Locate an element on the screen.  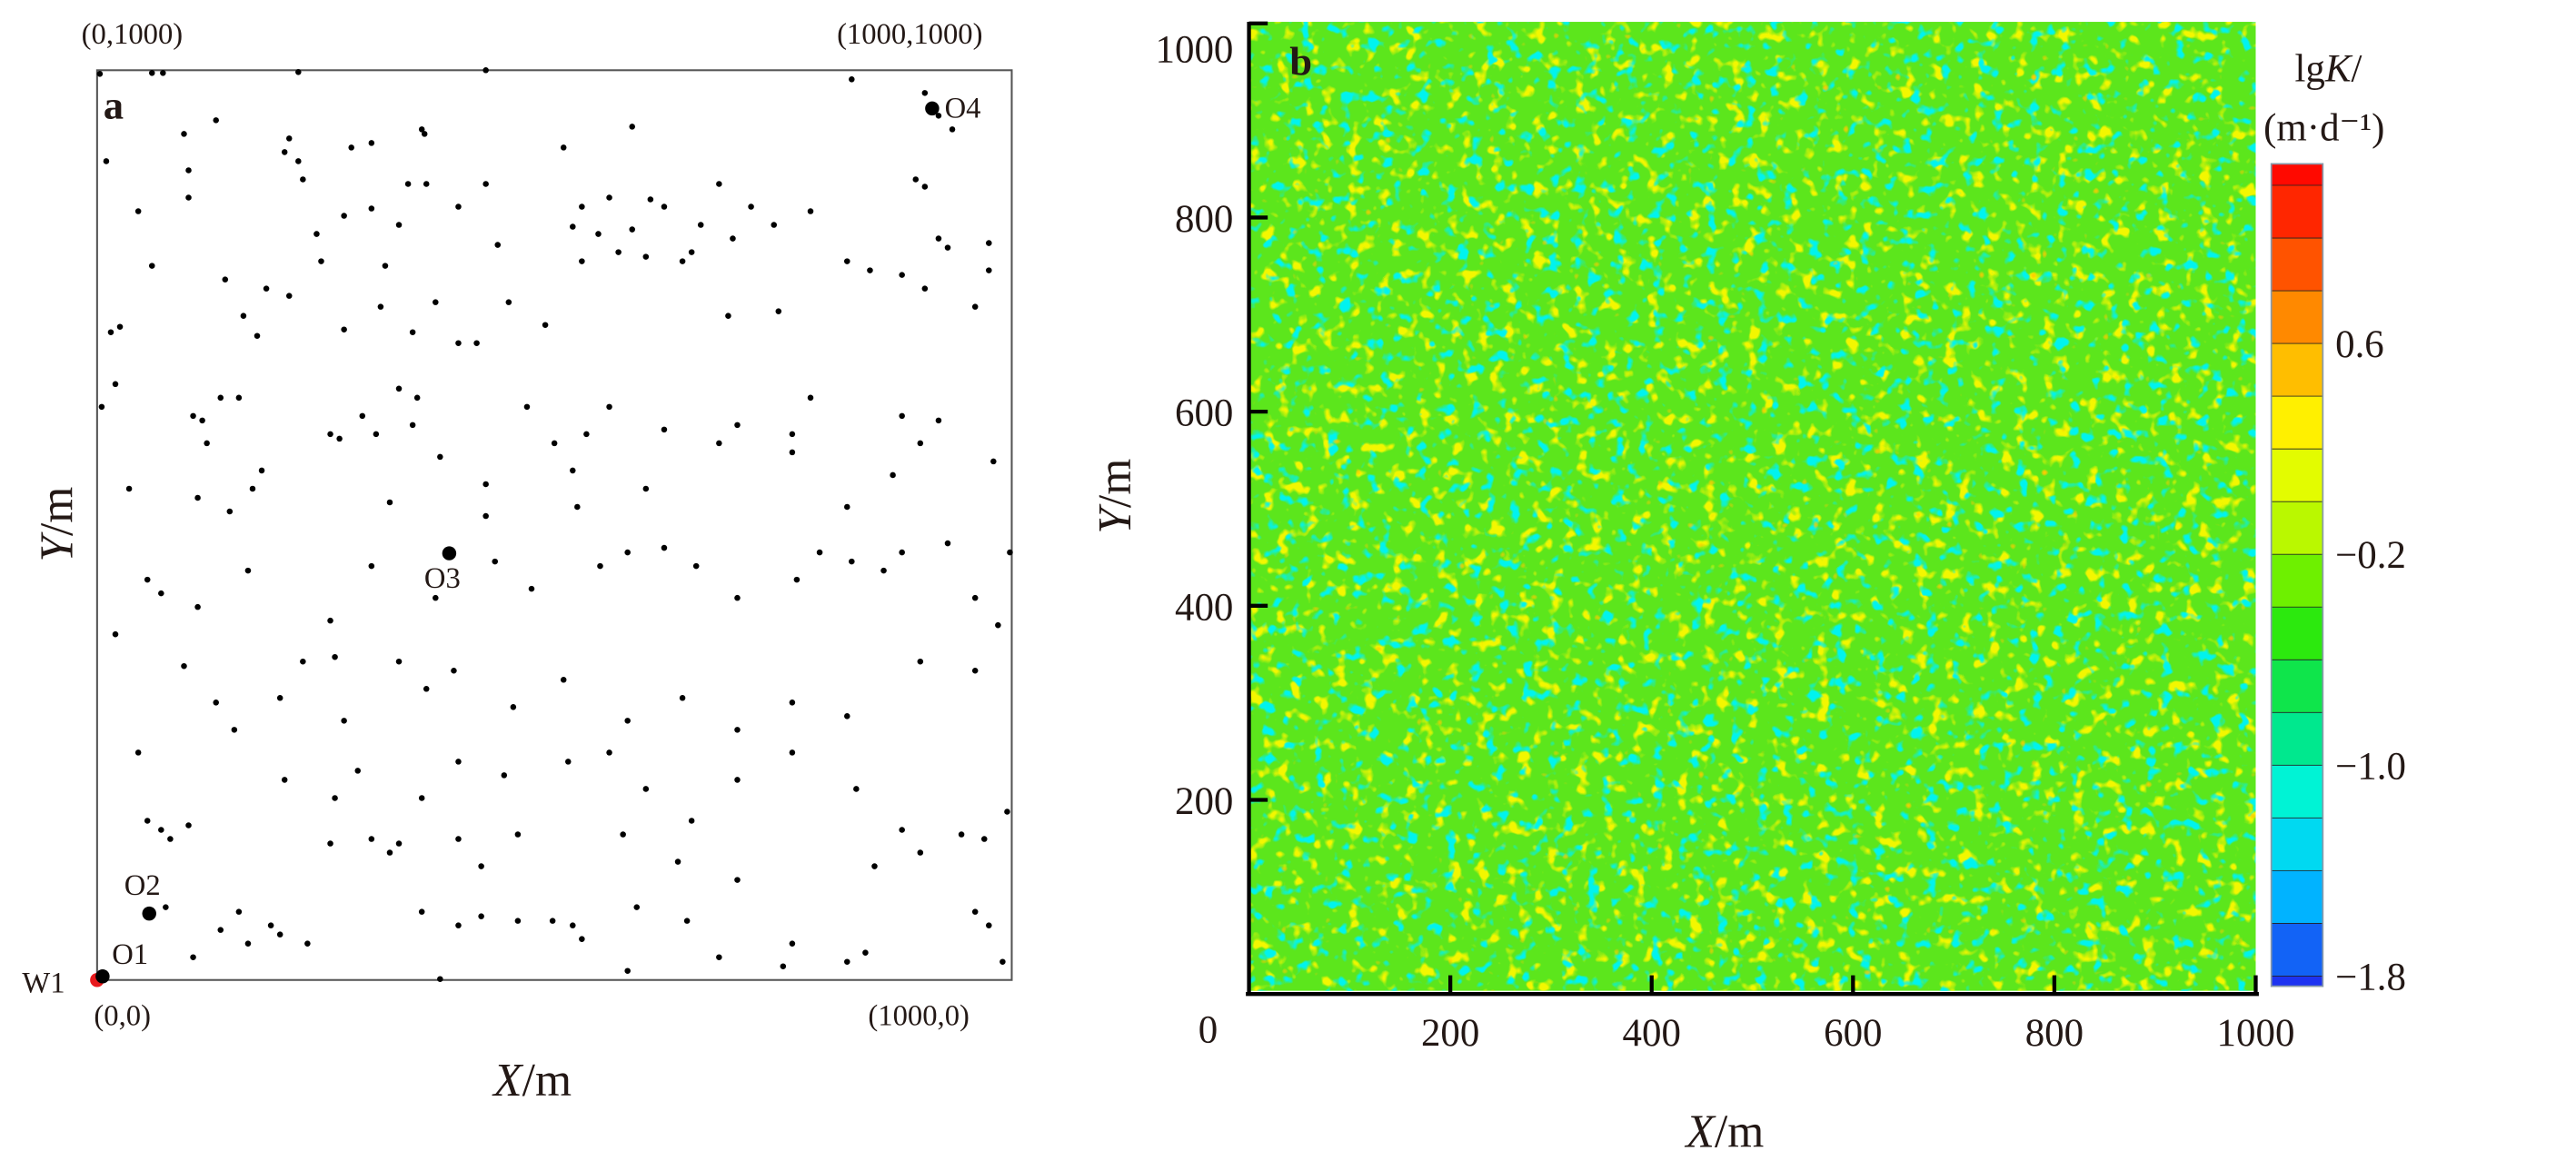
x-axis-label-b: X/m is located at coordinates (1725, 1132).